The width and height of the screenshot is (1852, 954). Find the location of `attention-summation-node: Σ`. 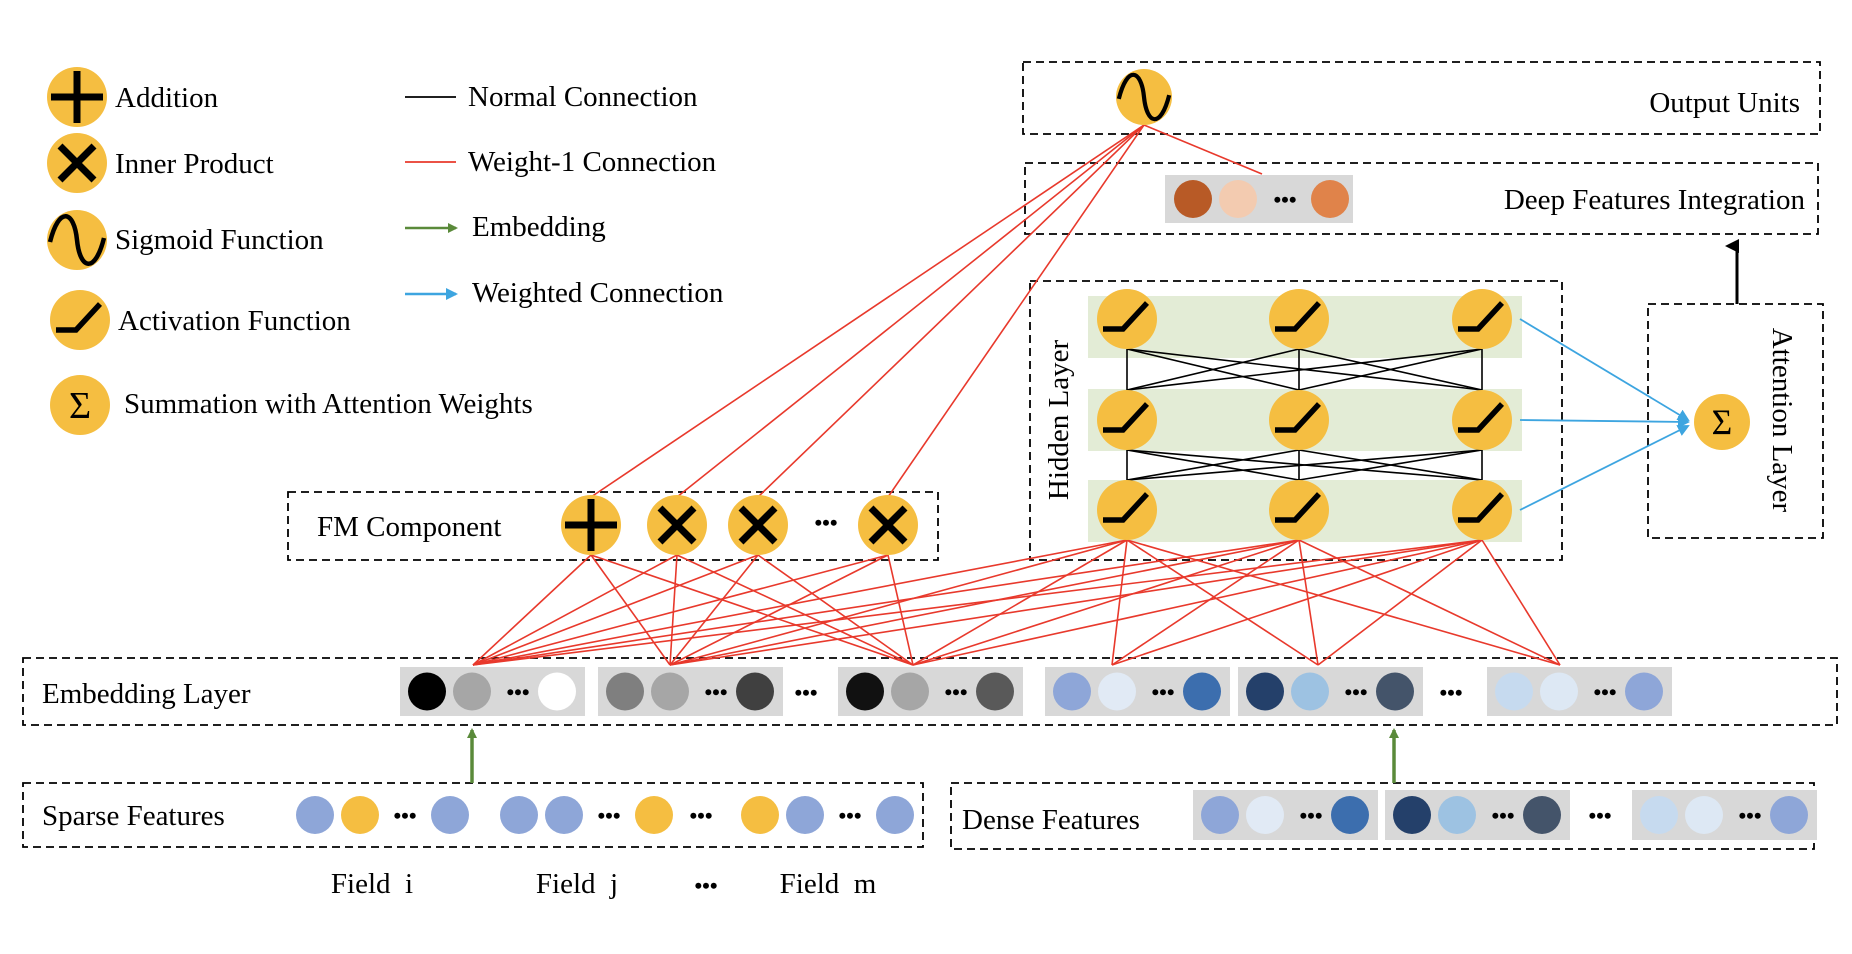

attention-summation-node: Σ is located at coordinates (1722, 422).